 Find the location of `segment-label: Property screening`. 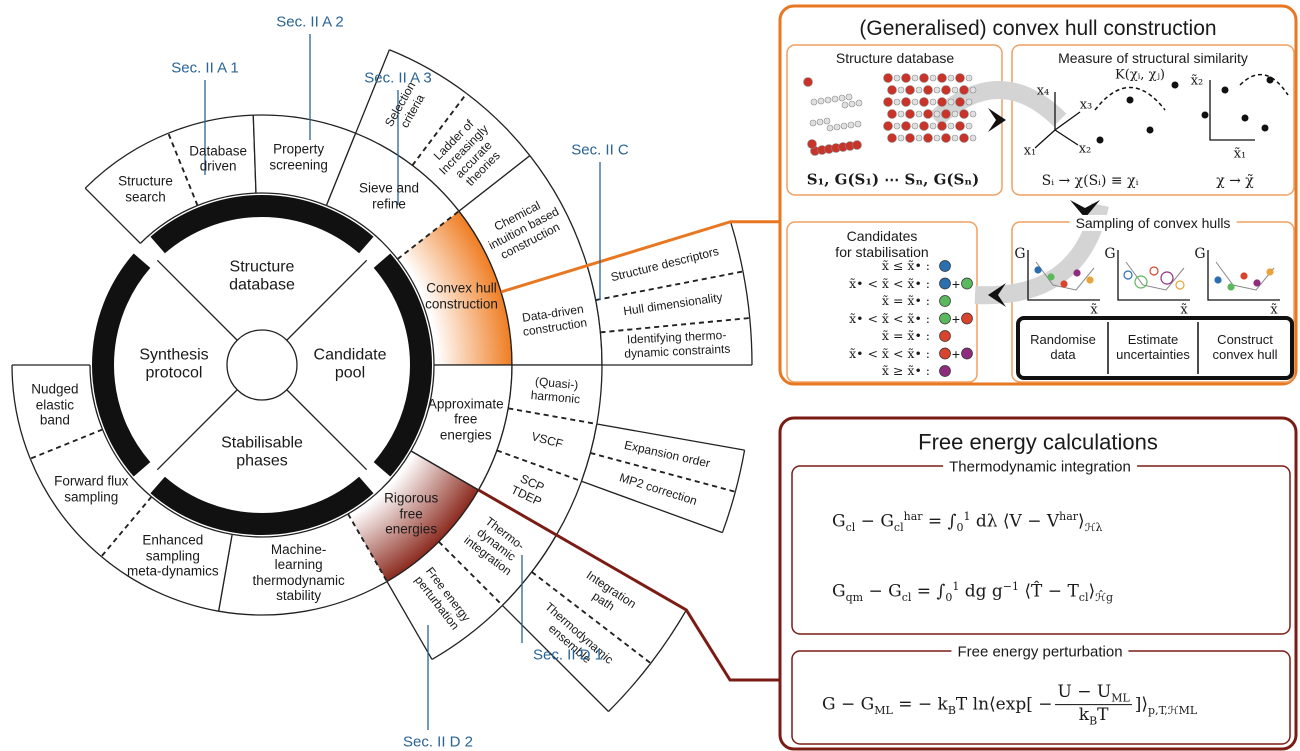

segment-label: Property screening is located at coordinates (298, 157).